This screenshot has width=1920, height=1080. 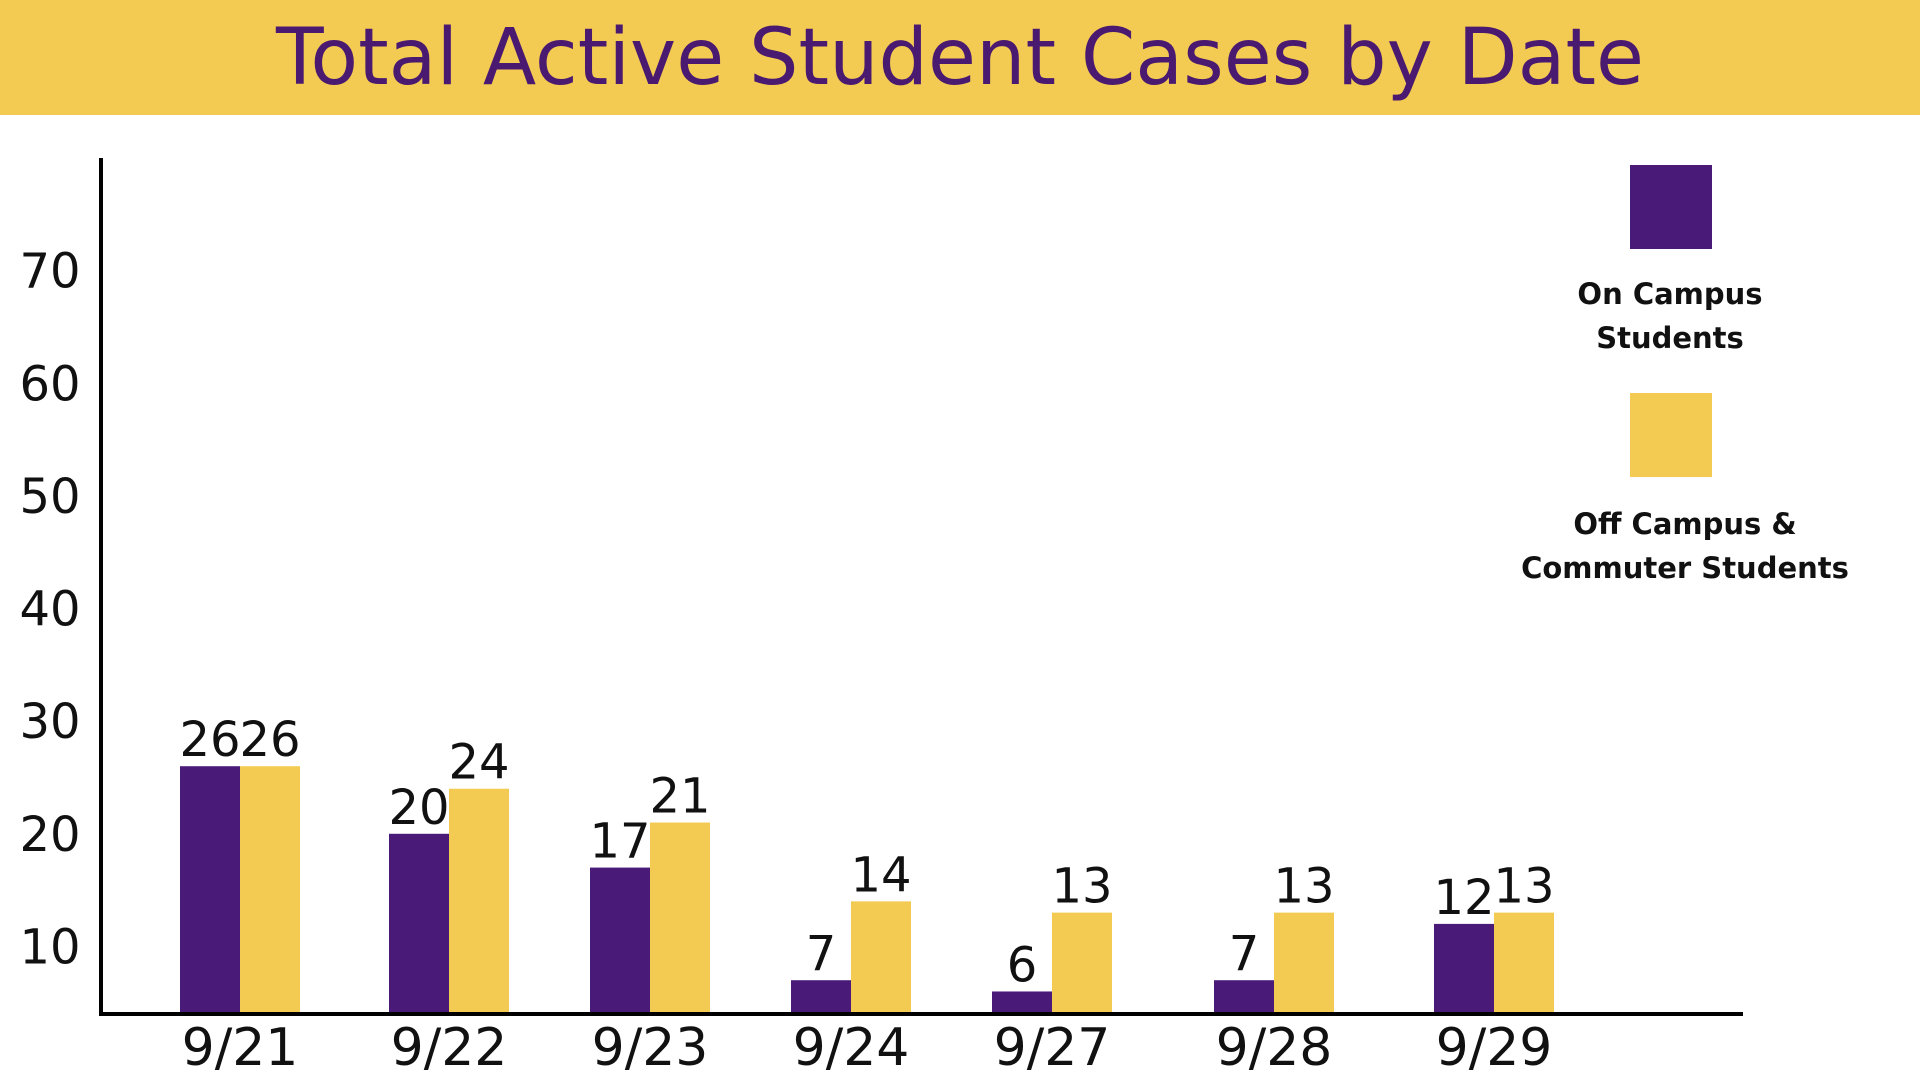 I want to click on data-label: 14, so click(x=880, y=875).